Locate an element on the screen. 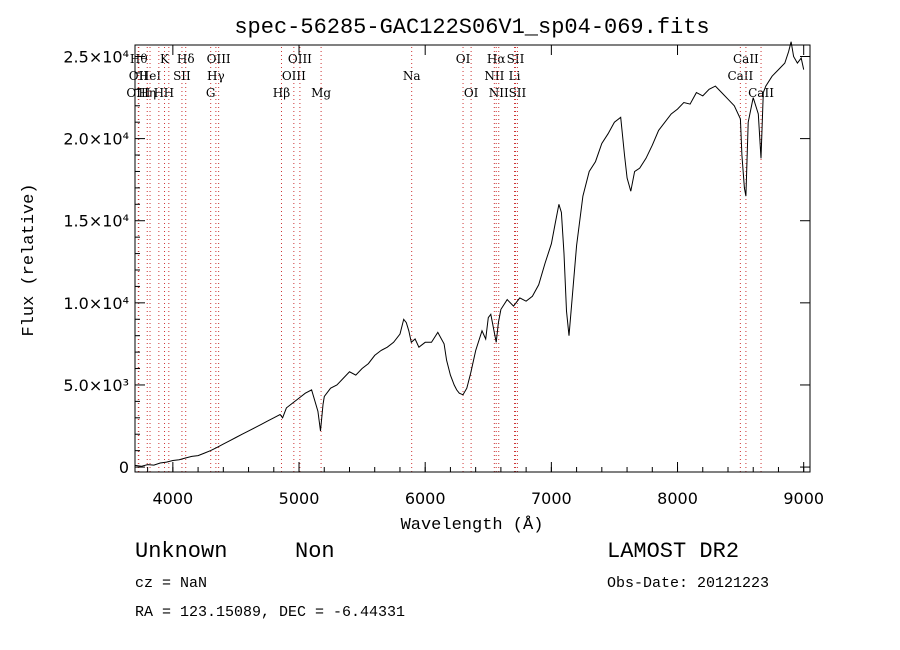  survey-label: LAMOST DR2 is located at coordinates (673, 551).